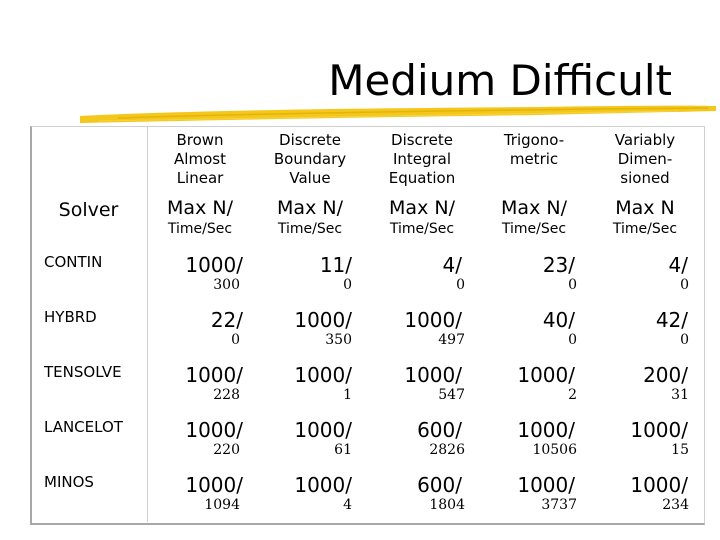 This screenshot has width=720, height=540. What do you see at coordinates (451, 395) in the screenshot?
I see `cell-time-sec: 547` at bounding box center [451, 395].